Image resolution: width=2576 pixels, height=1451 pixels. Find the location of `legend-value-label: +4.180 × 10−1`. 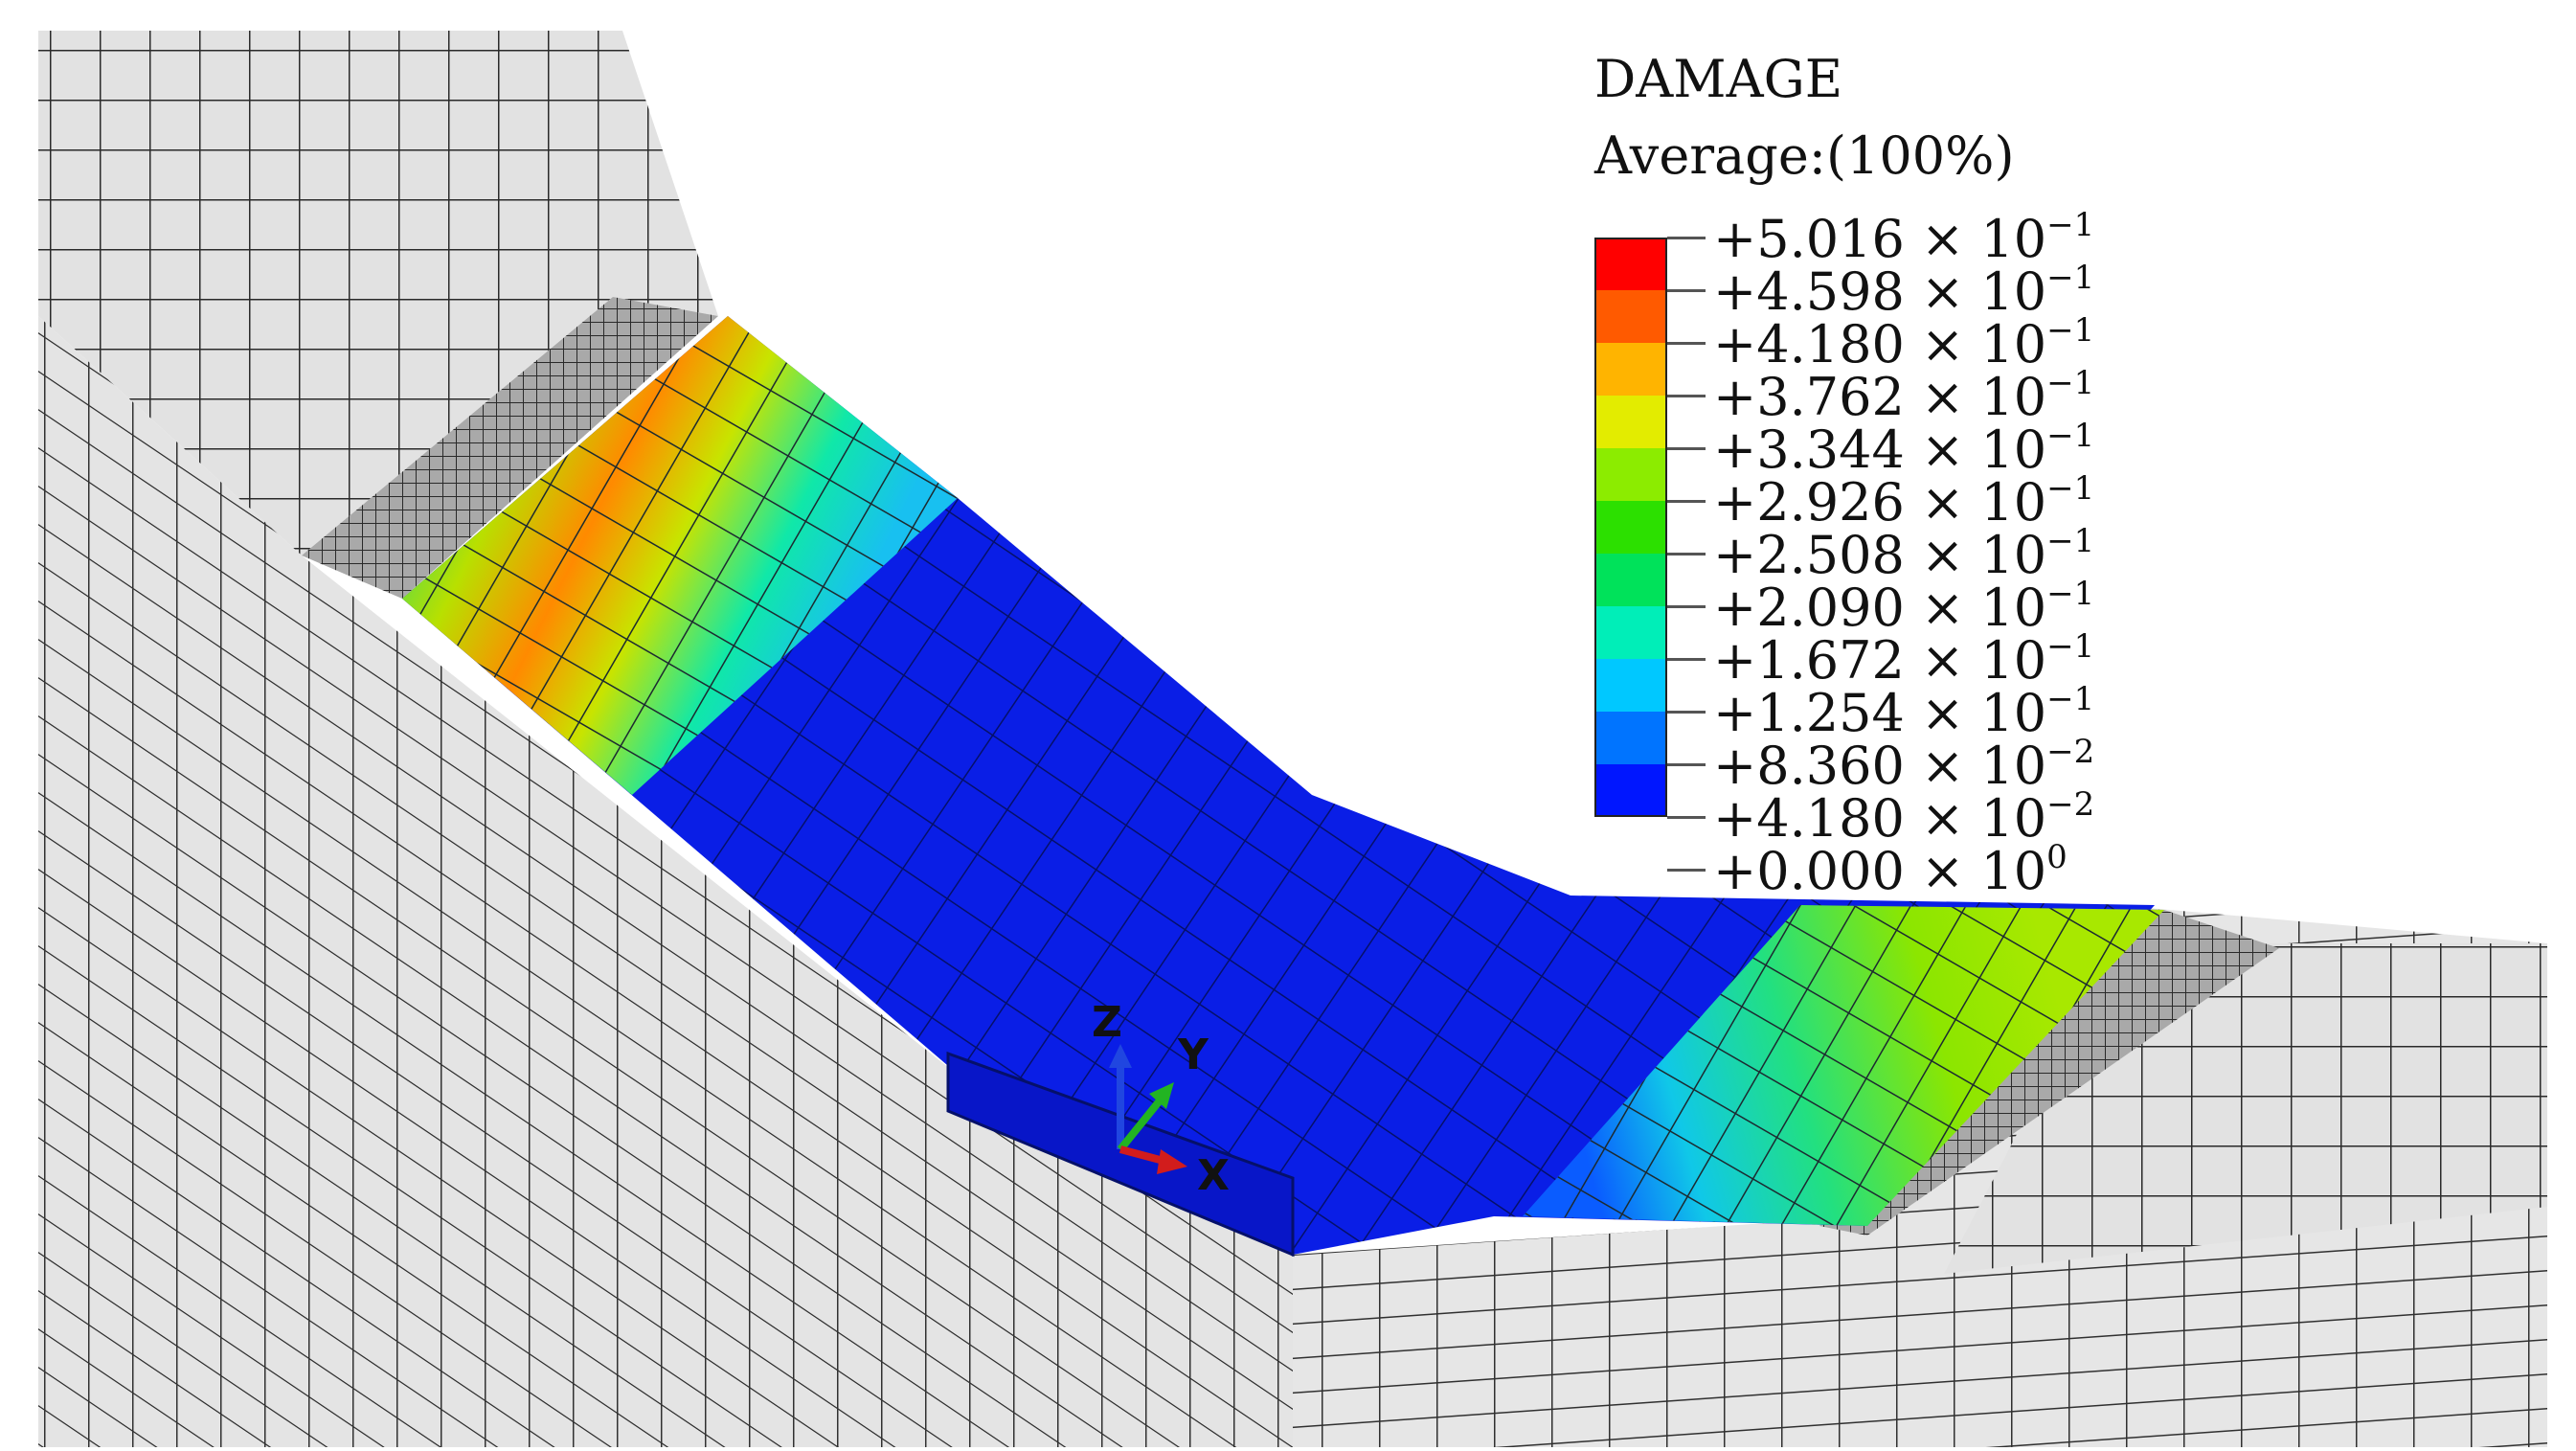

legend-value-label: +4.180 × 10−1 is located at coordinates (1903, 342).